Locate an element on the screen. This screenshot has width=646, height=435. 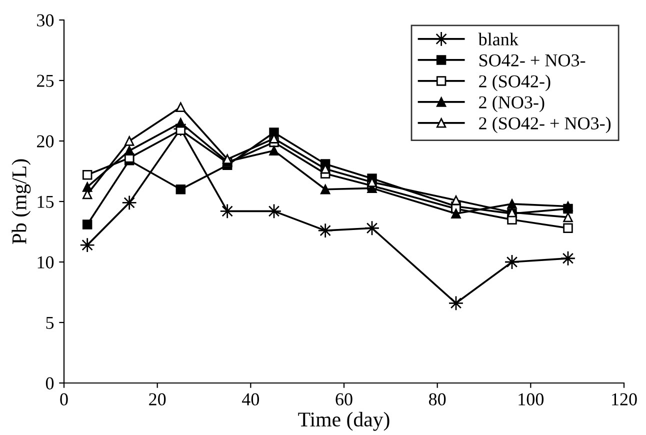
y-axis-title: Pb (mg/L) is located at coordinates (21, 201).